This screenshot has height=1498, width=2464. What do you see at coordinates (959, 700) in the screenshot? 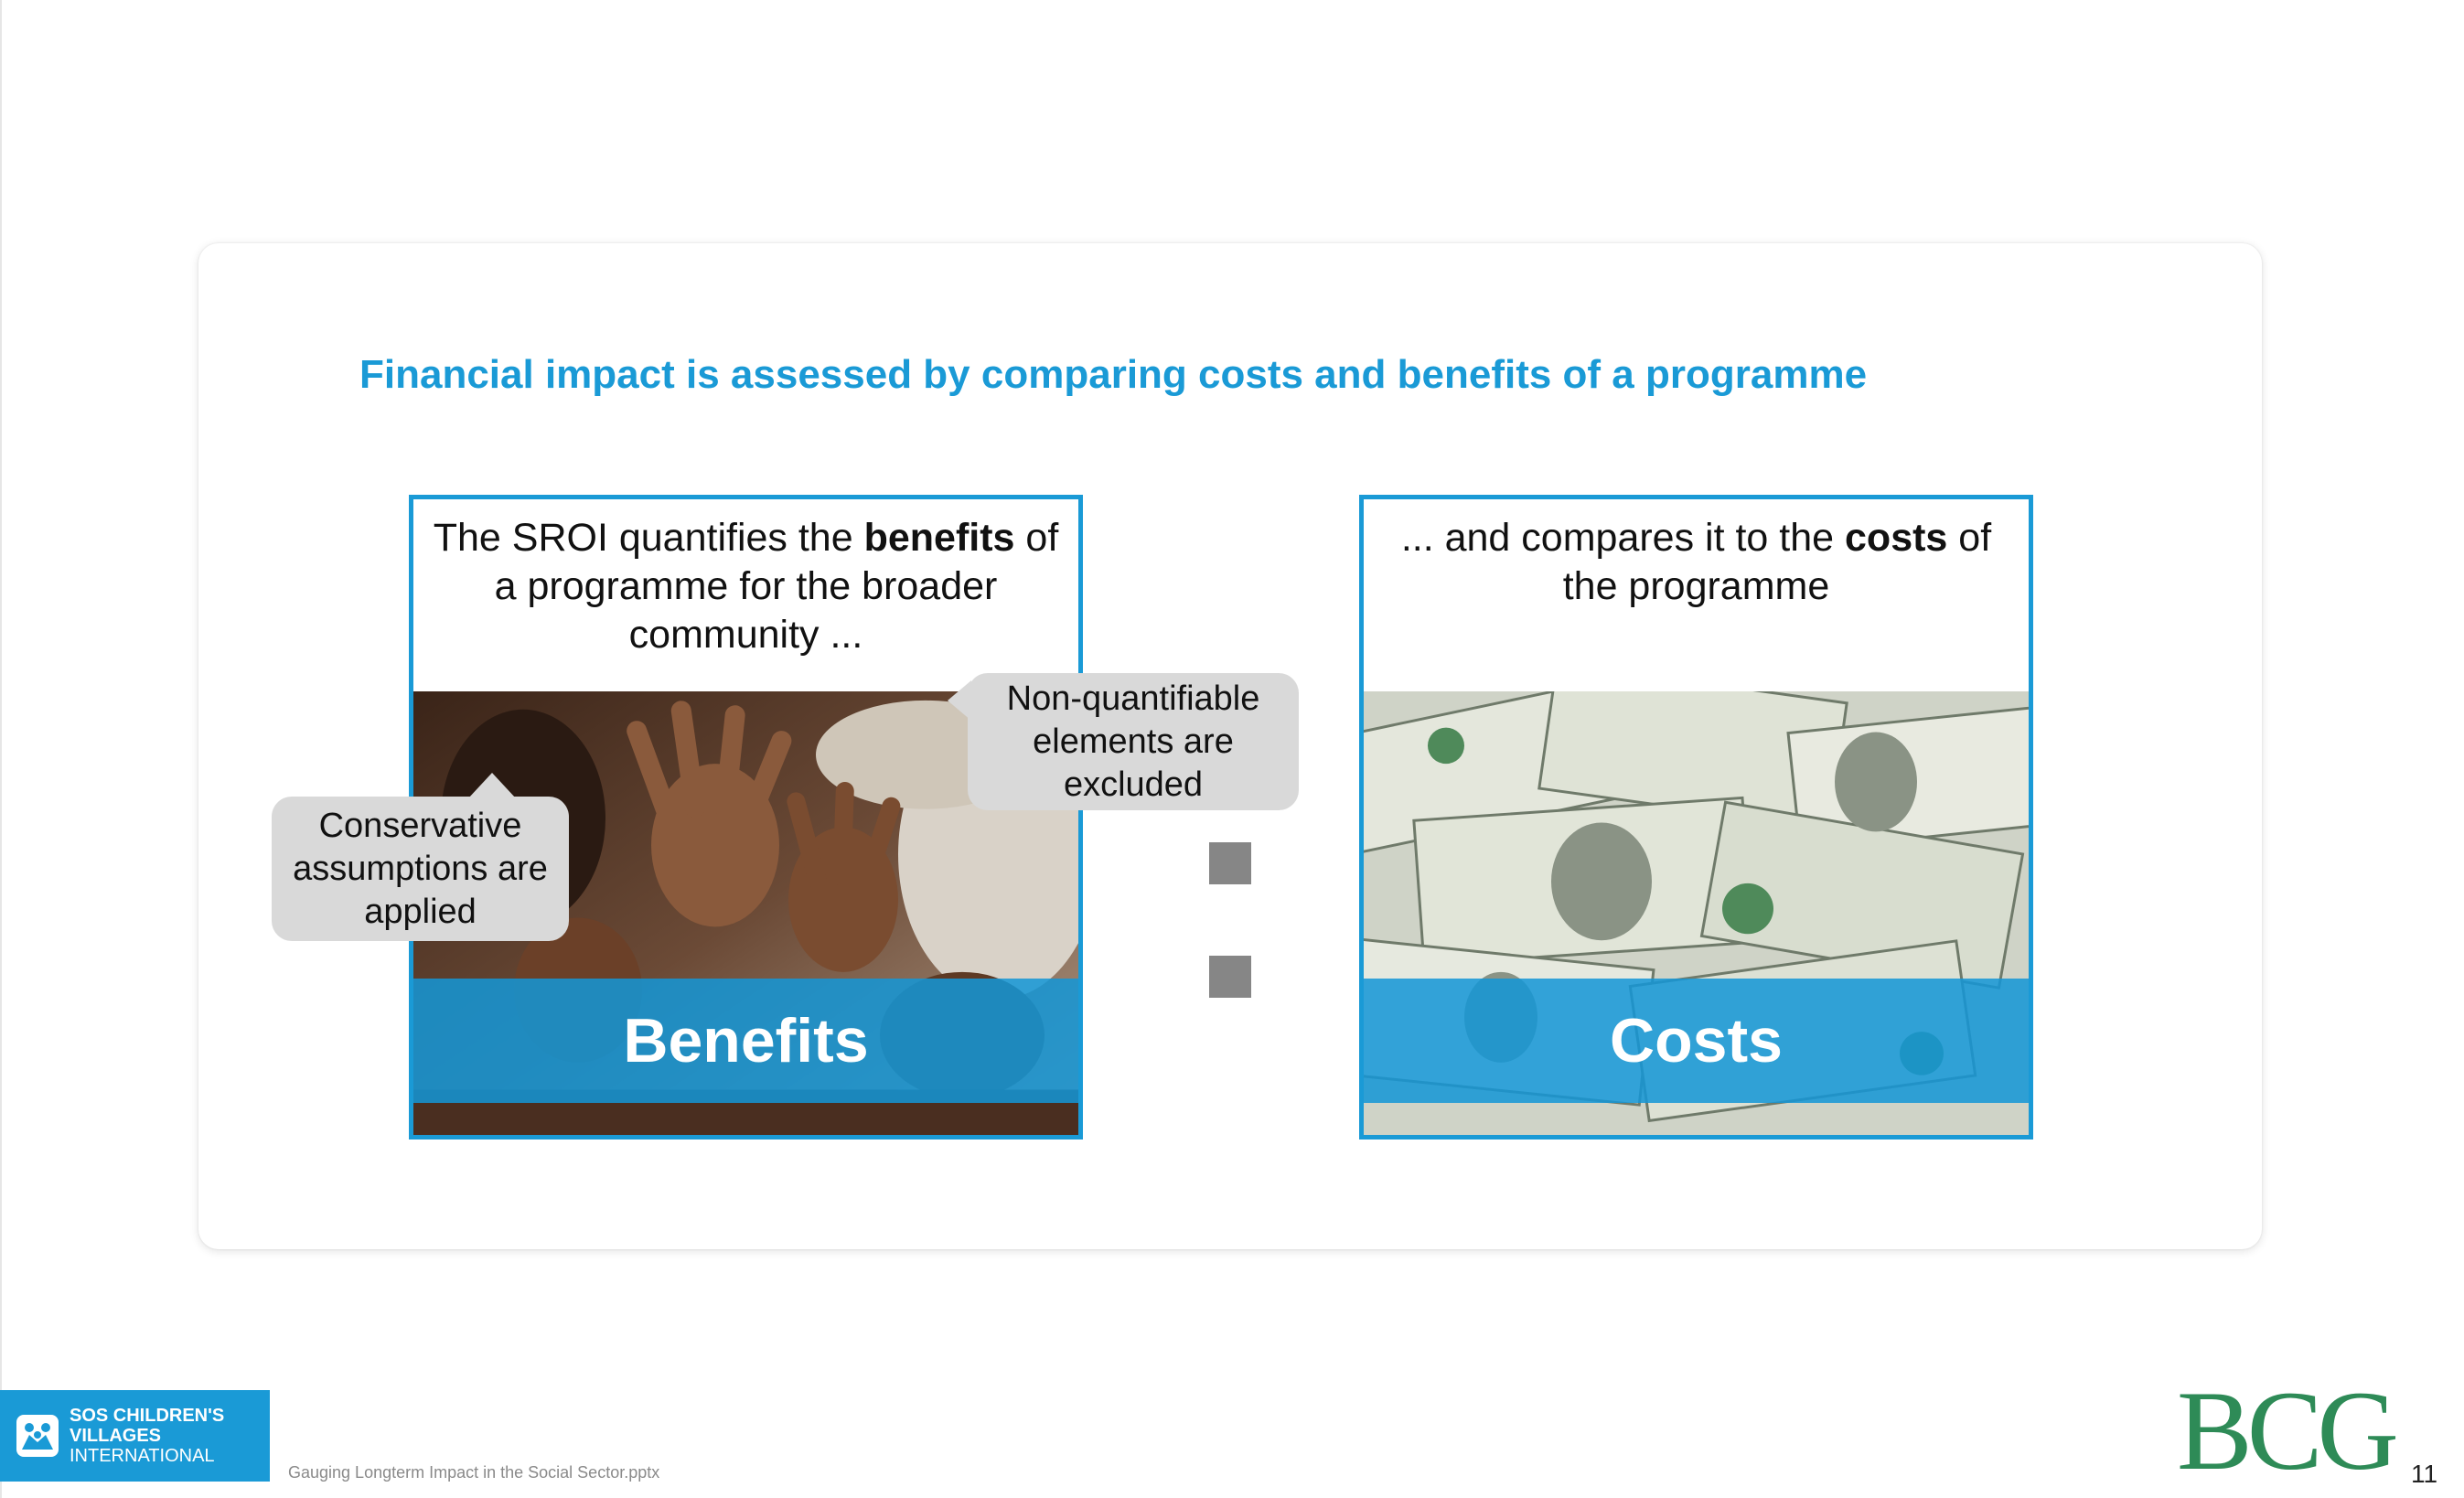
I see `callout-right-pointer` at bounding box center [959, 700].